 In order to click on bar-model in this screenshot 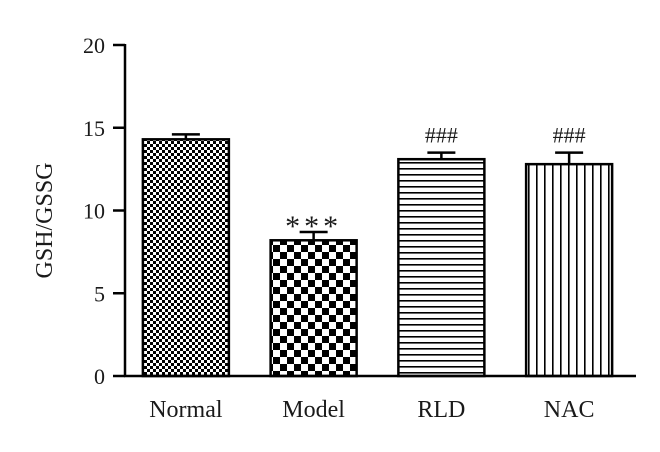, I will do `click(313, 308)`.